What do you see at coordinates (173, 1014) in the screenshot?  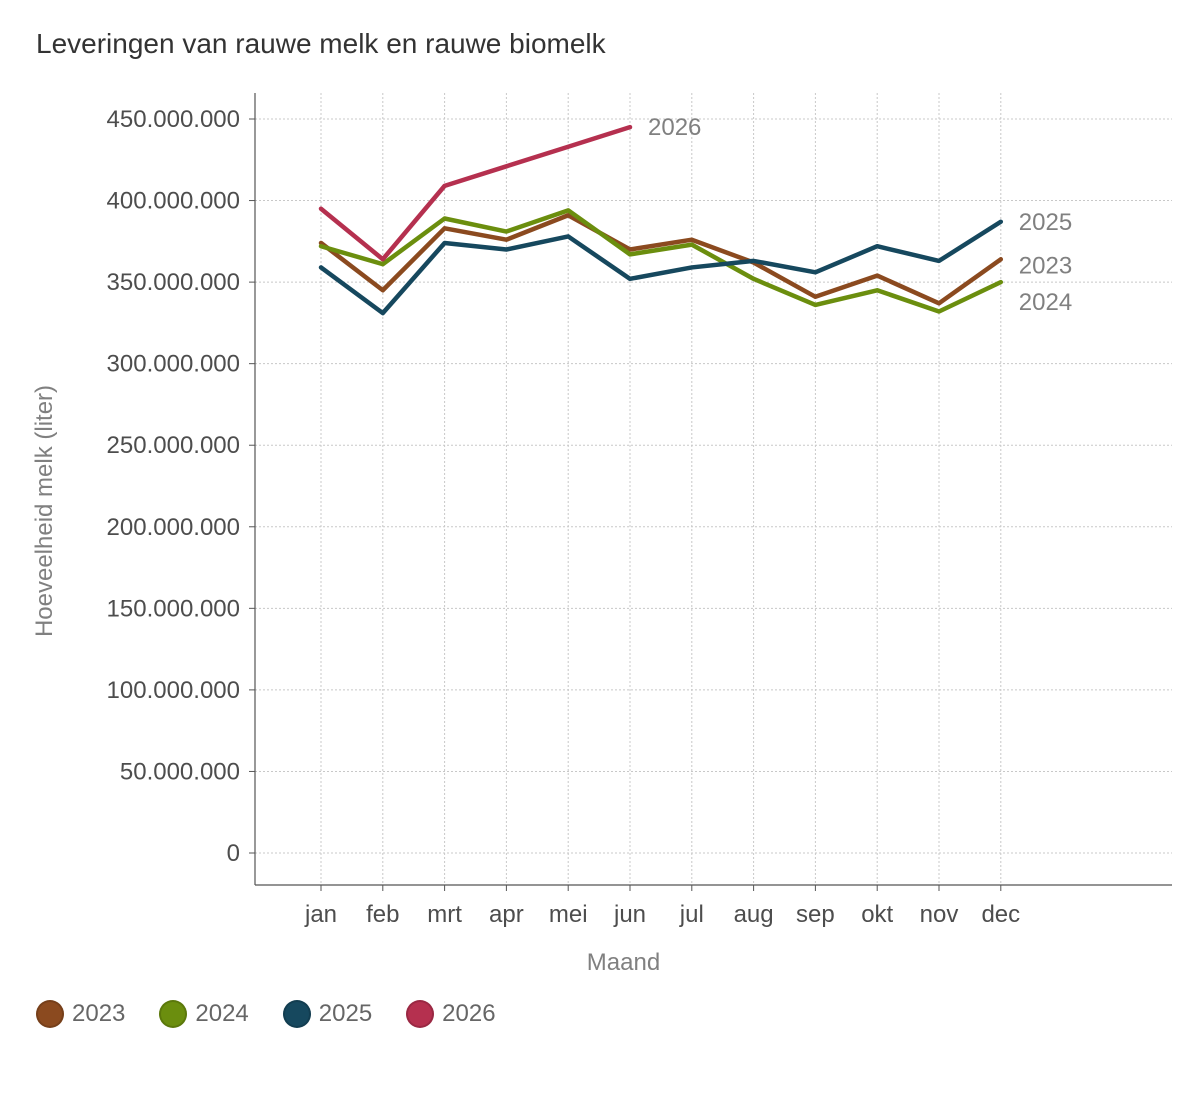 I see `legend-swatch-2024` at bounding box center [173, 1014].